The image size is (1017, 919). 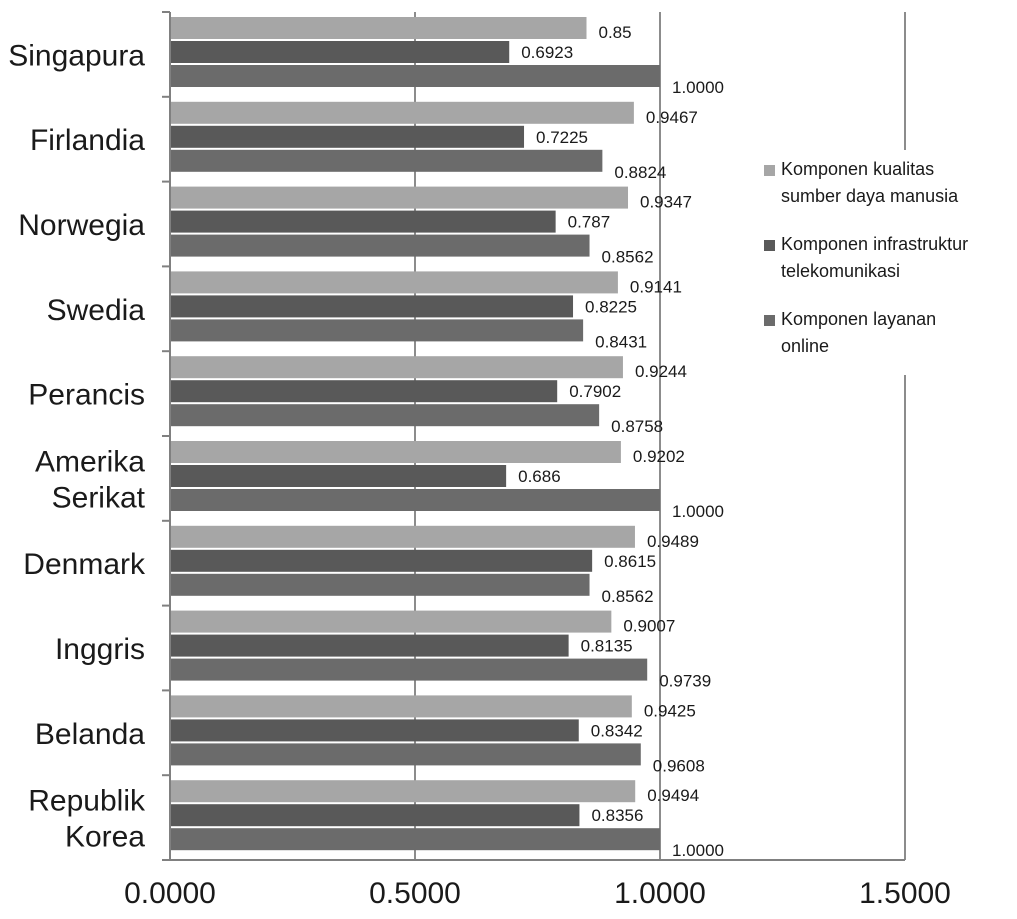 I want to click on legend-entry: sumber daya manusia, so click(x=870, y=196).